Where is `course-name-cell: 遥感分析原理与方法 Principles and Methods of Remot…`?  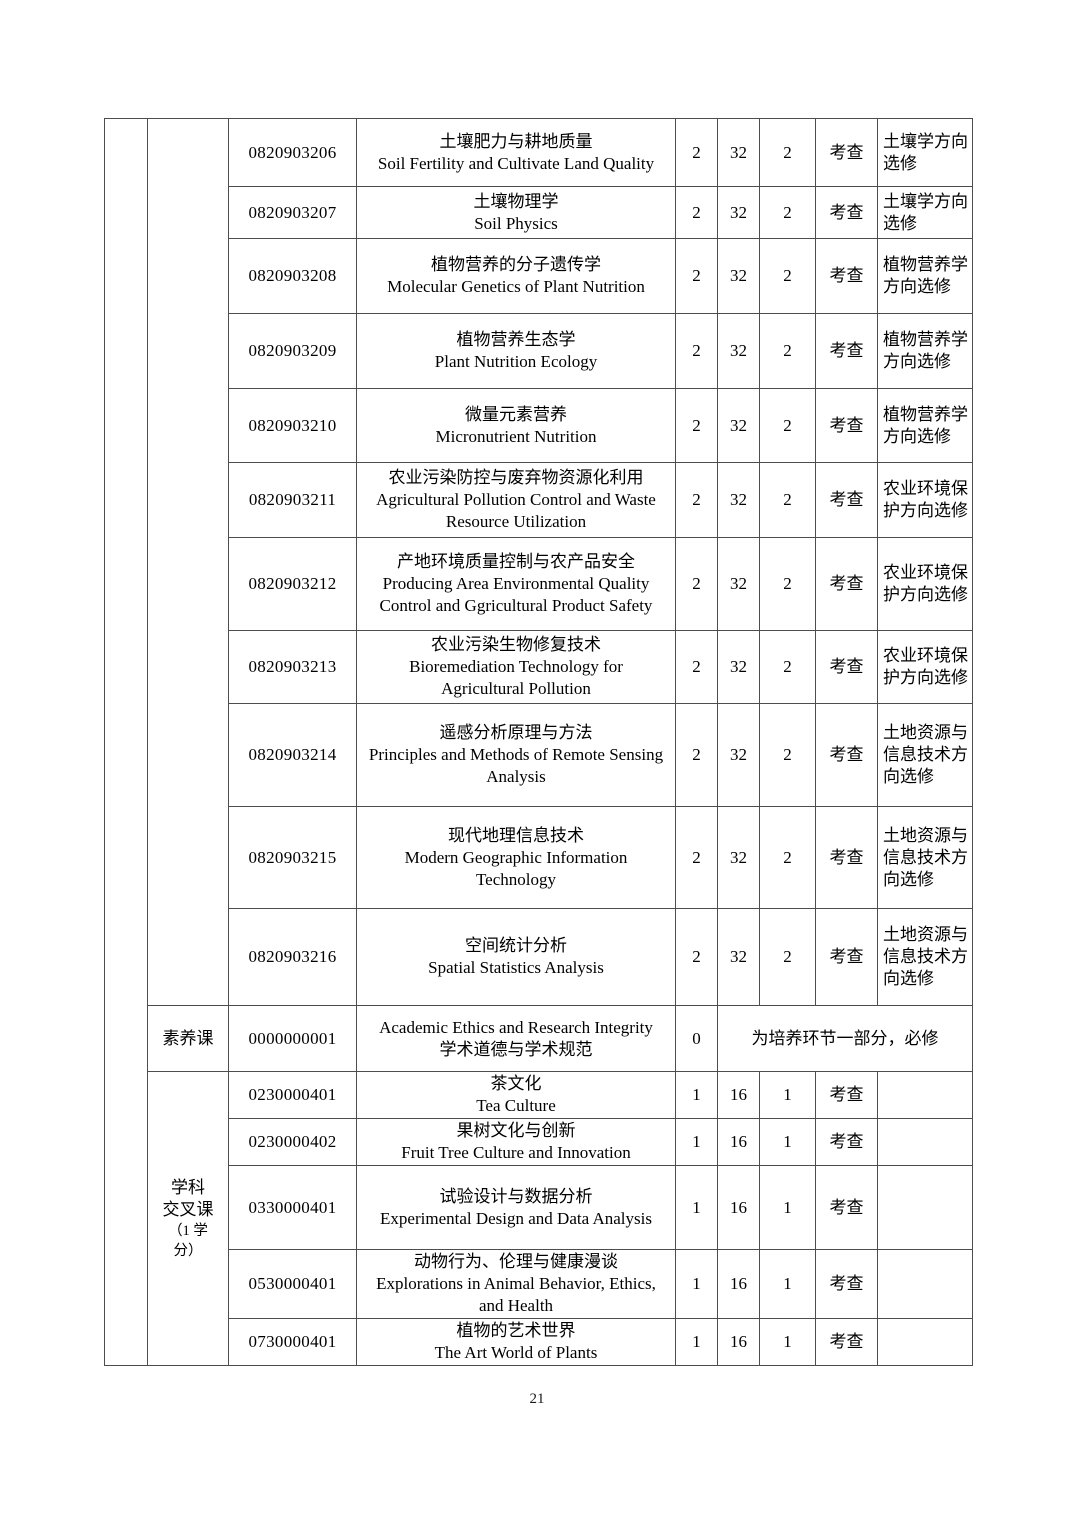 course-name-cell: 遥感分析原理与方法 Principles and Methods of Remot… is located at coordinates (516, 755).